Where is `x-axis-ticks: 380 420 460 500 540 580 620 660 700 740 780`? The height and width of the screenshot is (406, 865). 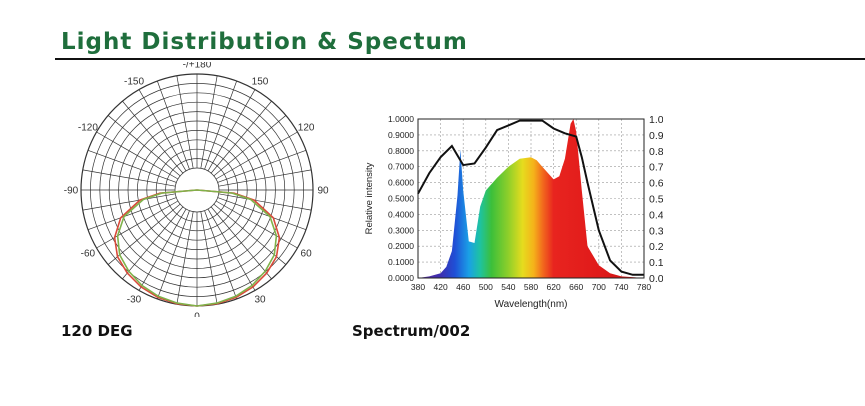
x-axis-ticks: 380 420 460 500 540 580 620 660 700 740 780 is located at coordinates (531, 287).